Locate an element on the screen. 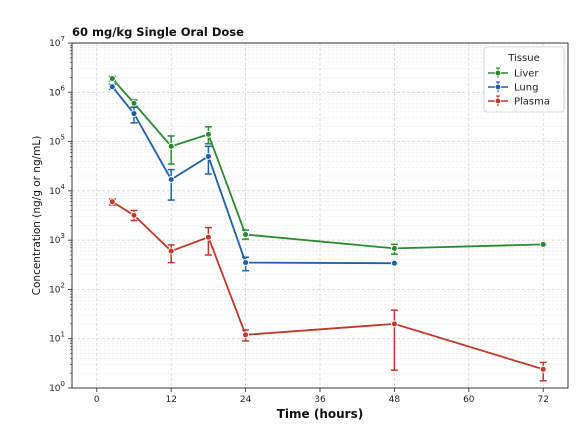 This screenshot has height=426, width=580. x-tick-label: 12 is located at coordinates (170, 400).